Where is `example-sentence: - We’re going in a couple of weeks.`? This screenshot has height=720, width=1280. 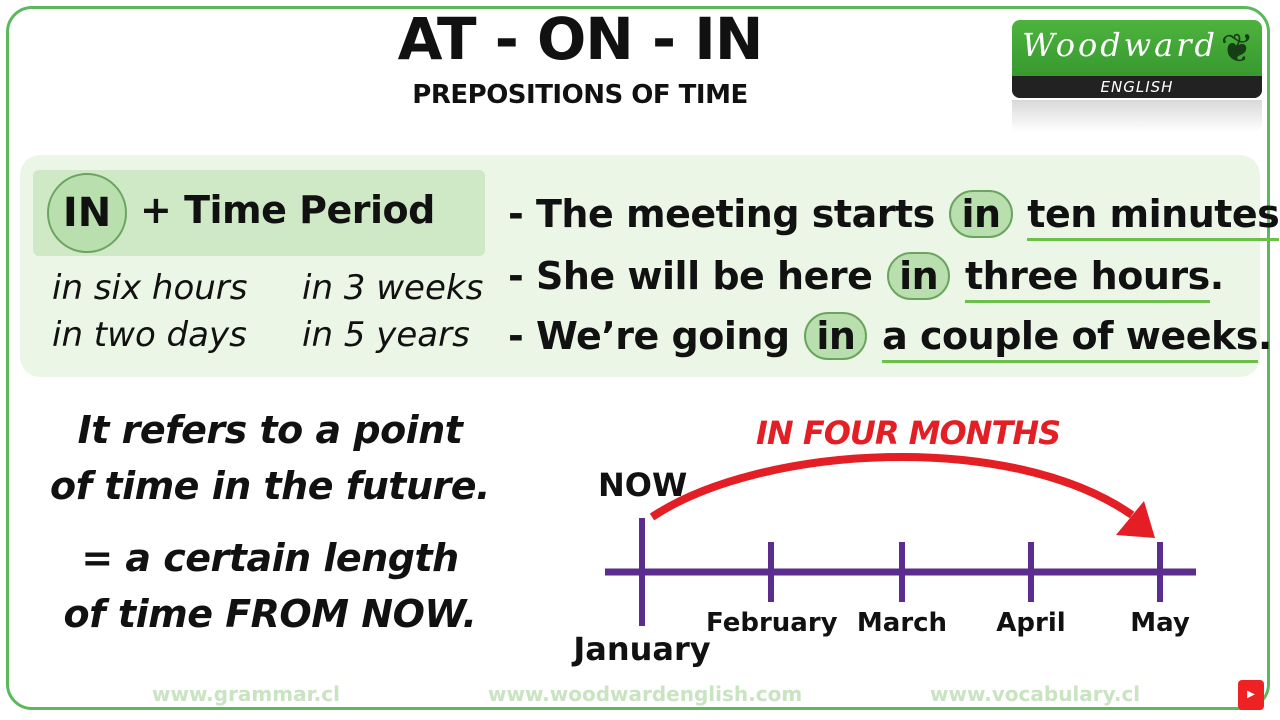
example-sentence: - We’re going in a couple of weeks. is located at coordinates (890, 337).